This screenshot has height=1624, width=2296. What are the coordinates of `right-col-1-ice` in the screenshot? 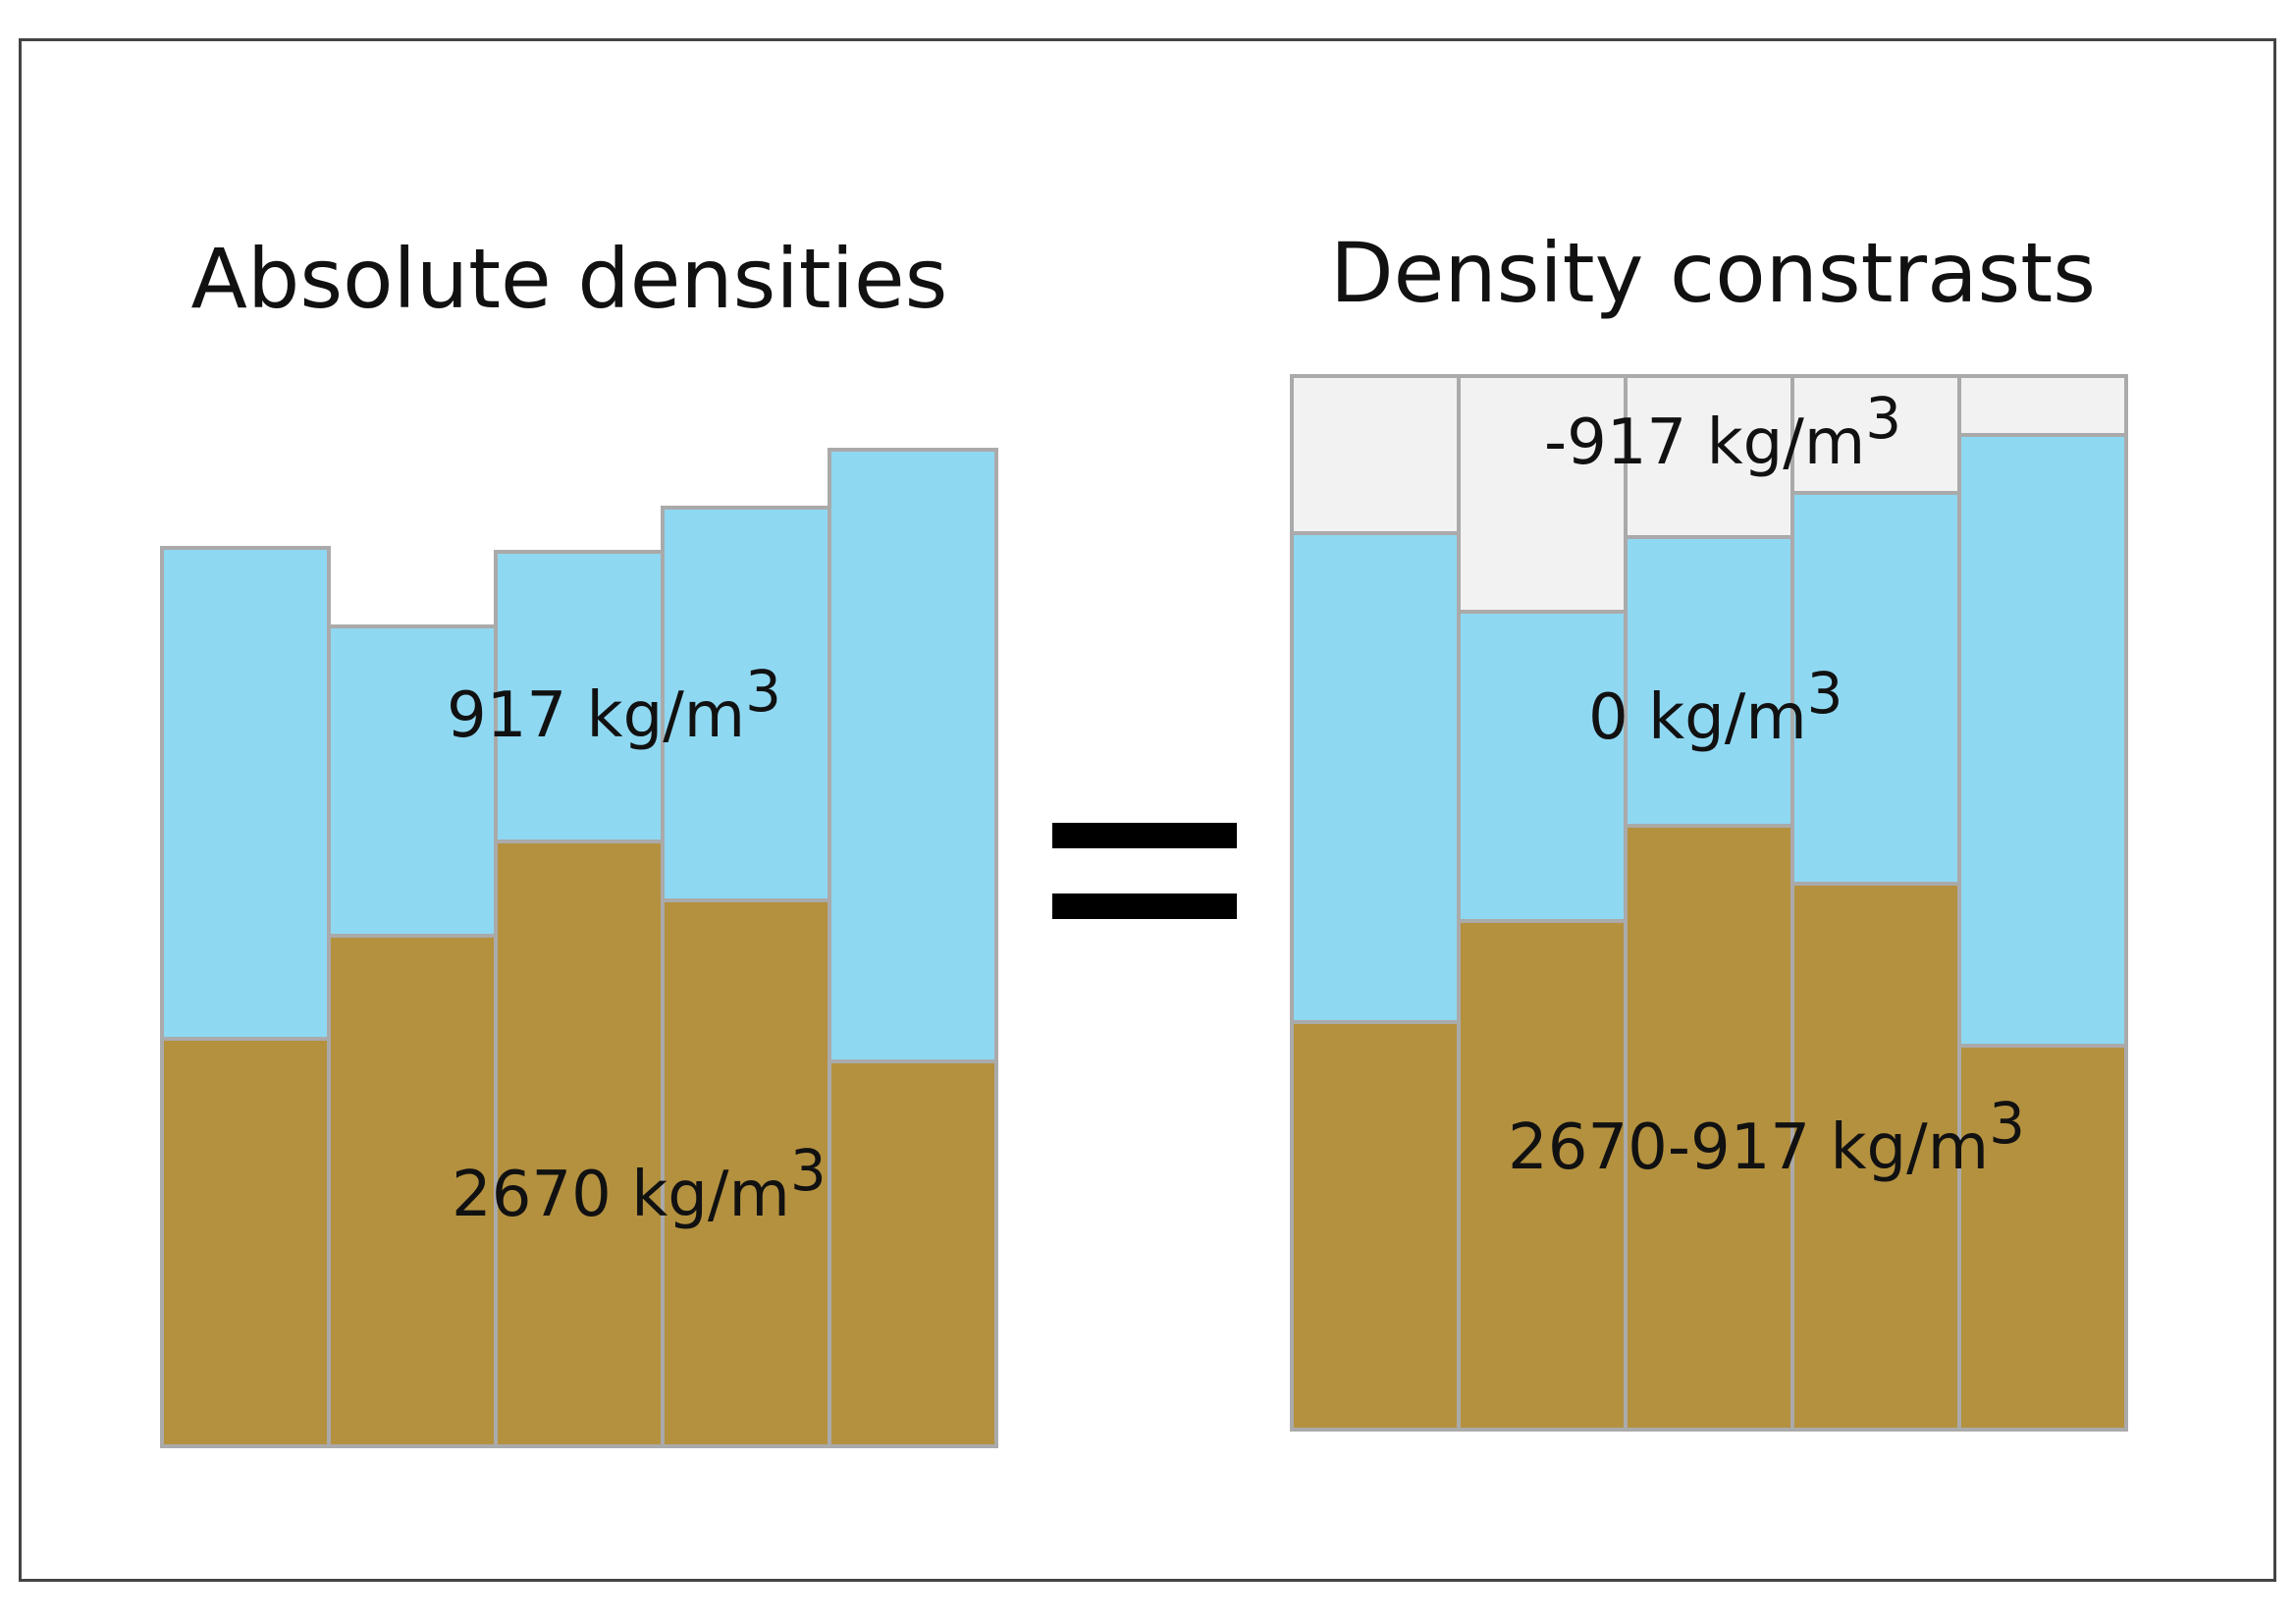 It's located at (1375, 777).